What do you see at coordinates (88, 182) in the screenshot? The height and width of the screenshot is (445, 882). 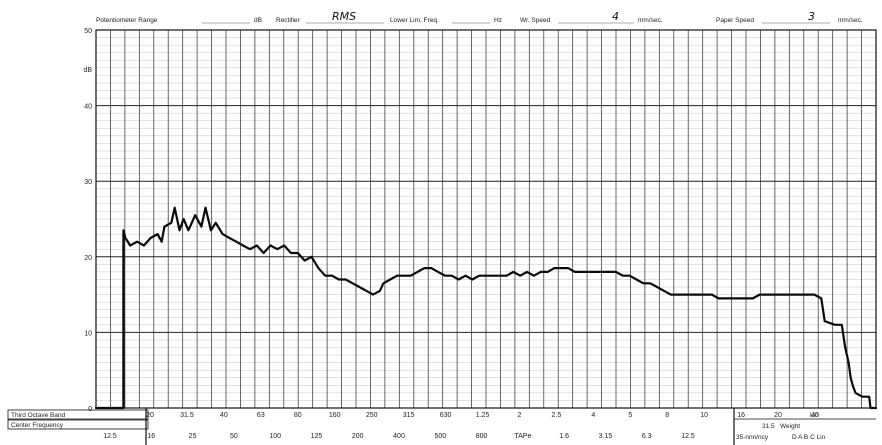 I see `y-tick-label: 30` at bounding box center [88, 182].